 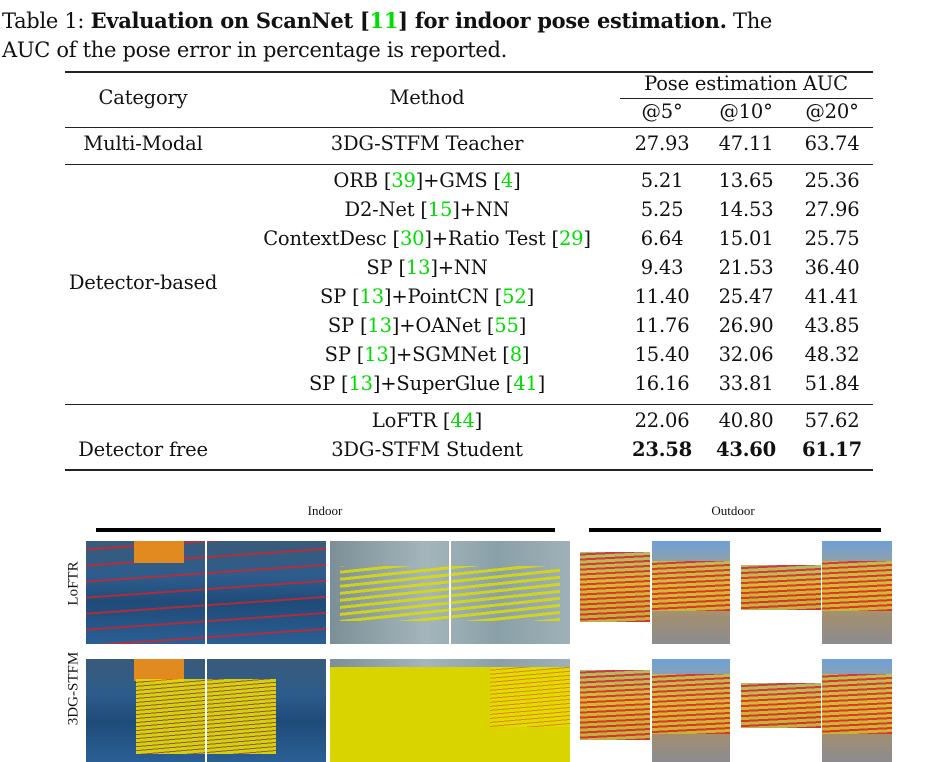 What do you see at coordinates (427, 97) in the screenshot?
I see `header-method: Method` at bounding box center [427, 97].